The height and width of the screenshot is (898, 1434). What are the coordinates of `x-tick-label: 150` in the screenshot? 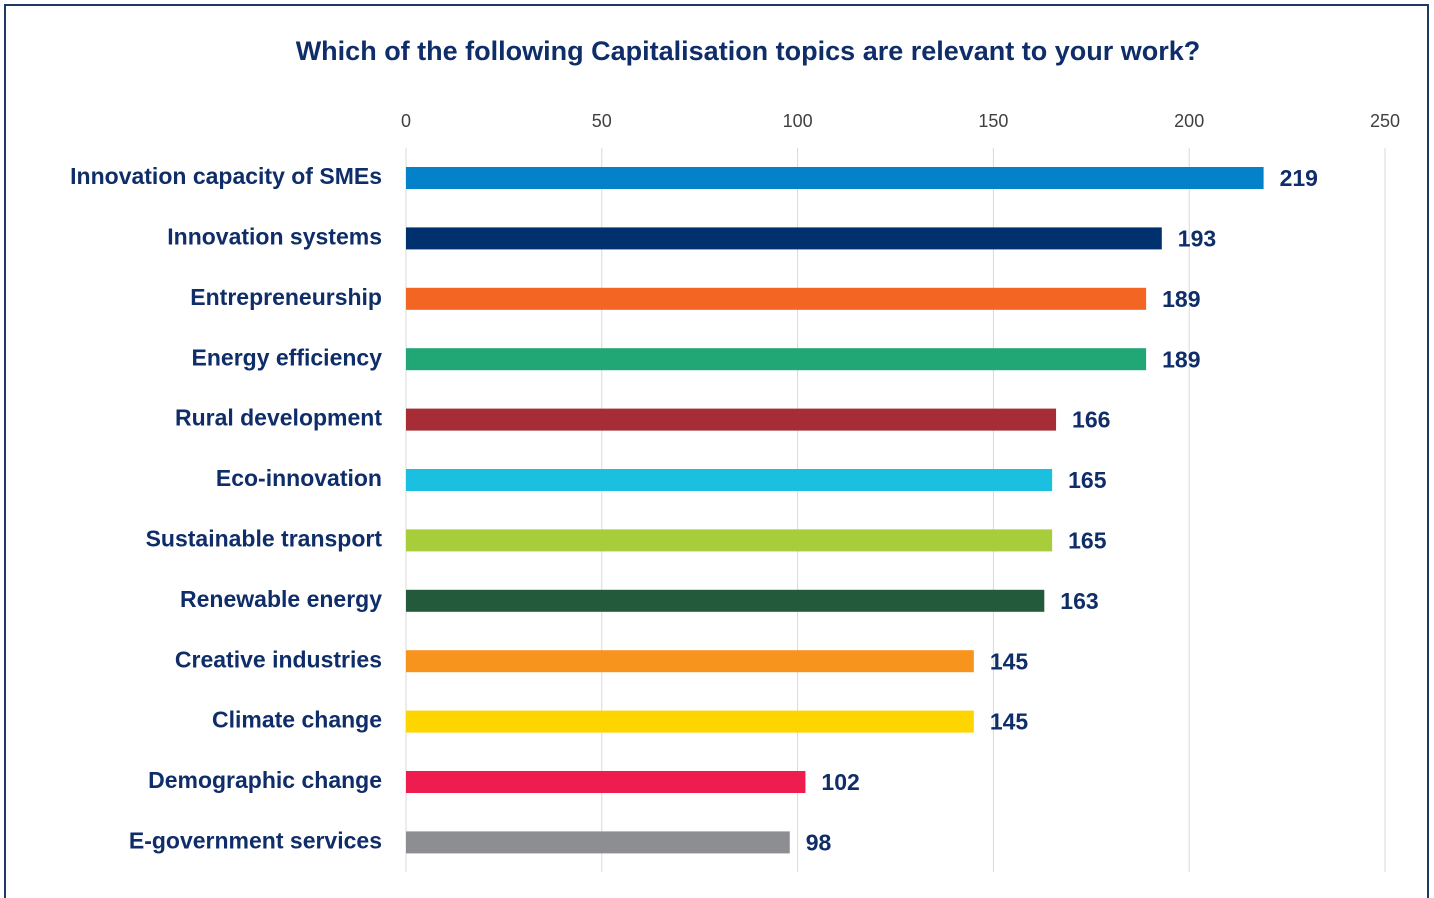 It's located at (993, 121).